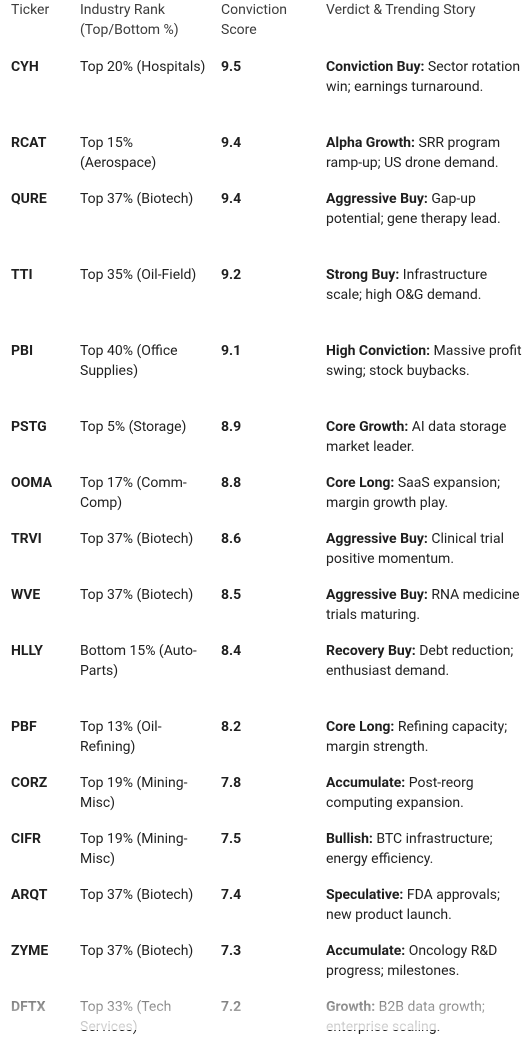  What do you see at coordinates (29, 427) in the screenshot?
I see `ticker: PSTG` at bounding box center [29, 427].